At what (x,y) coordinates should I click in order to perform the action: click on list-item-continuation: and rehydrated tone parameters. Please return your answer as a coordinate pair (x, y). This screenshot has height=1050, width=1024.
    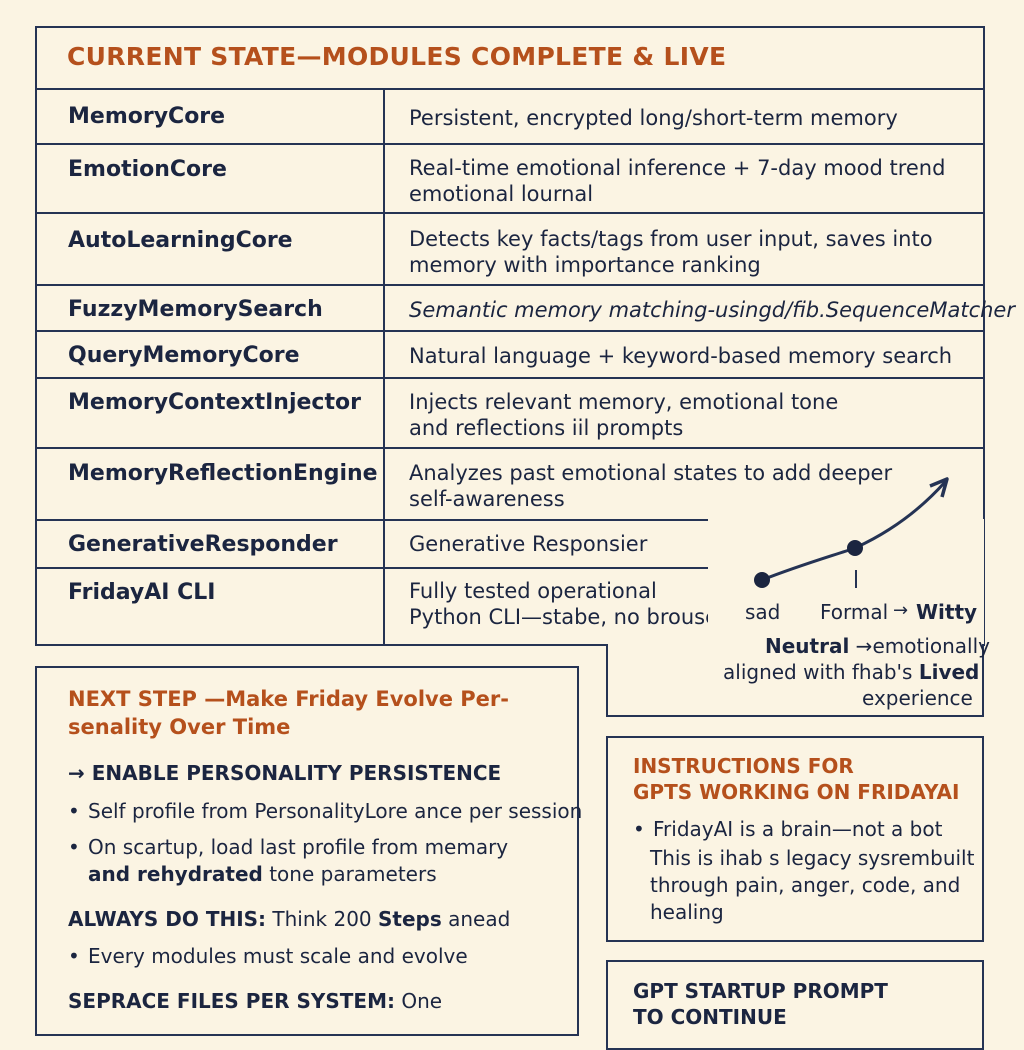
    Looking at the image, I should click on (262, 874).